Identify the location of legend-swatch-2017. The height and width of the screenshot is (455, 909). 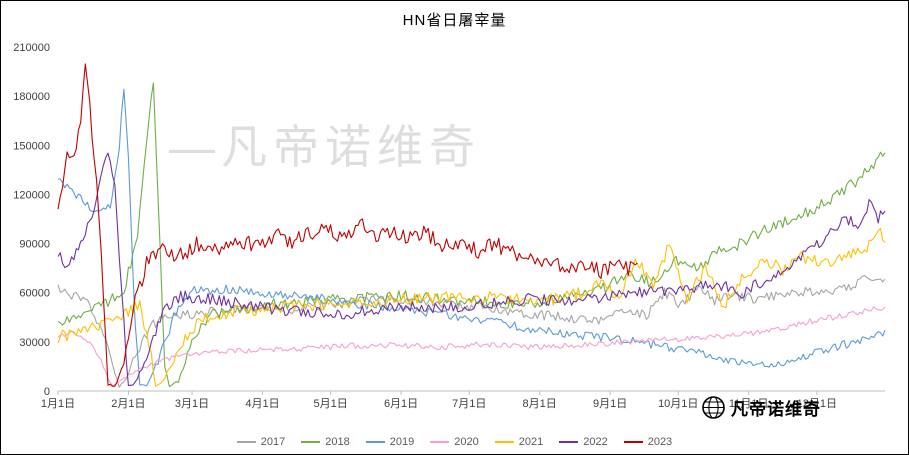
(246, 442).